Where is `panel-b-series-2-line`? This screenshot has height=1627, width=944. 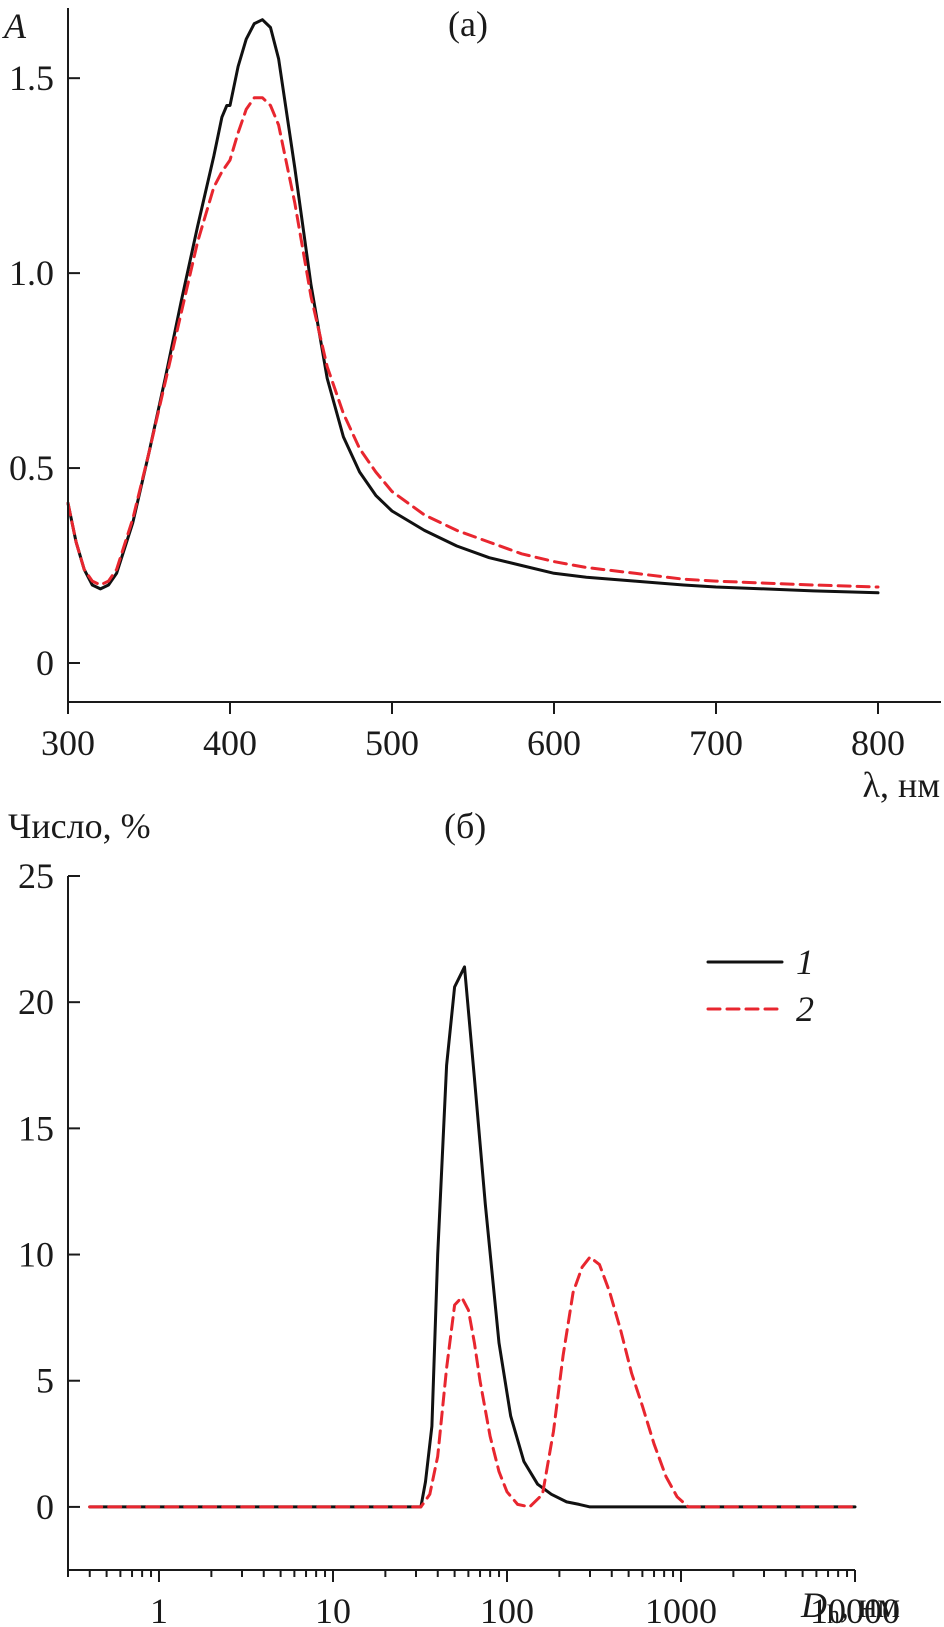 panel-b-series-2-line is located at coordinates (472, 1382).